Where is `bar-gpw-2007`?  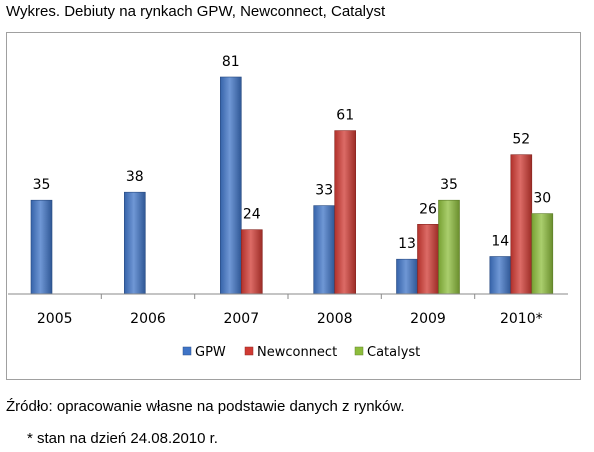 bar-gpw-2007 is located at coordinates (231, 185).